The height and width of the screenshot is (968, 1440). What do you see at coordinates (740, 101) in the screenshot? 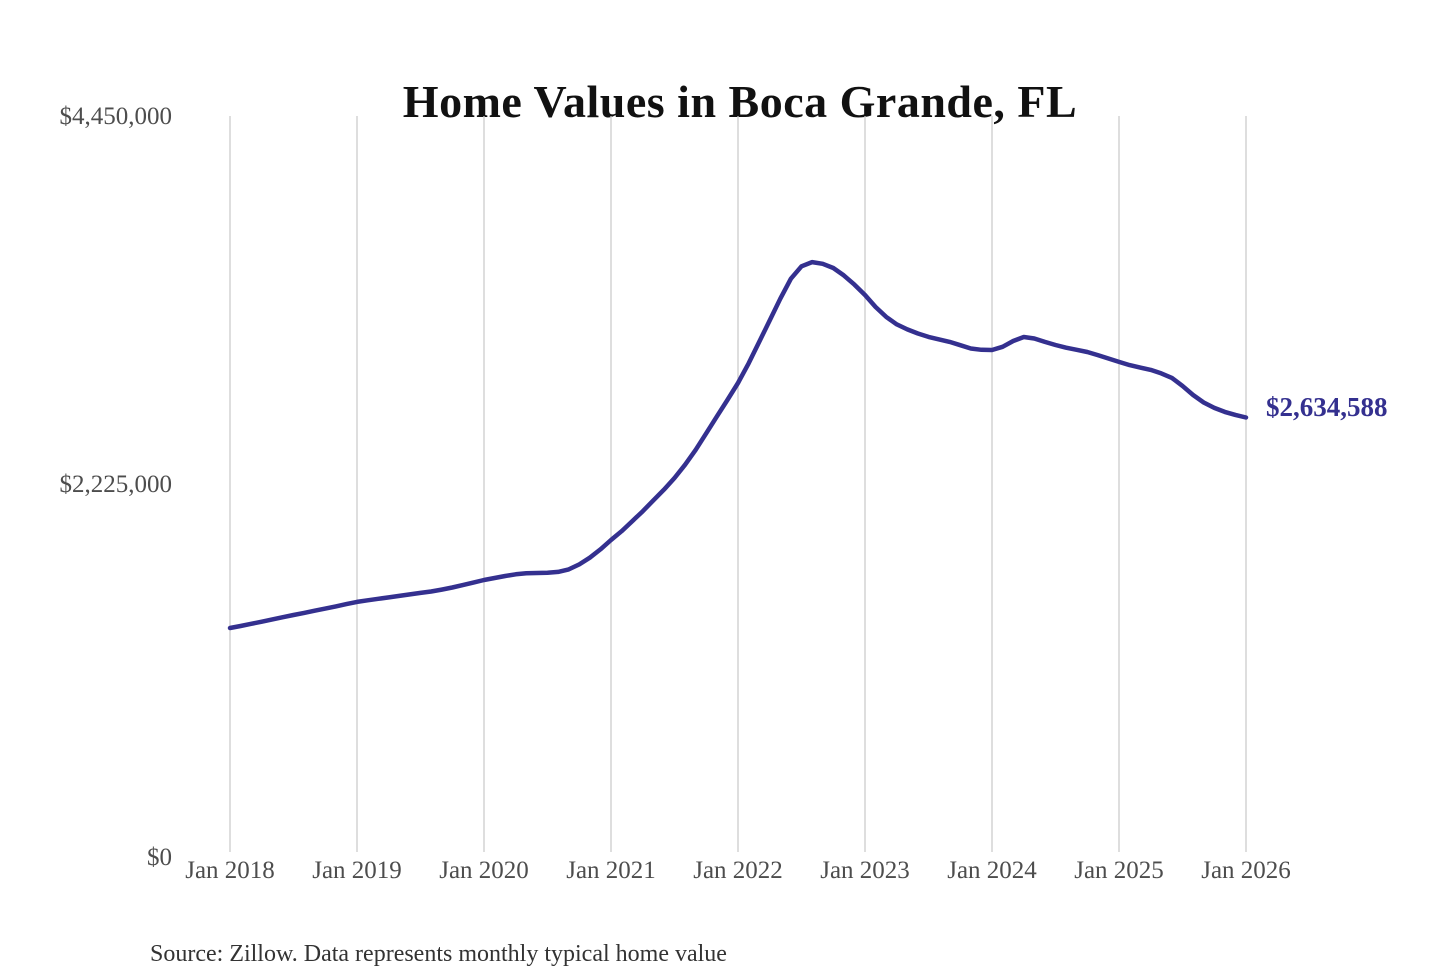
I see `chart-title: Home Values in Boca Grande, FL` at bounding box center [740, 101].